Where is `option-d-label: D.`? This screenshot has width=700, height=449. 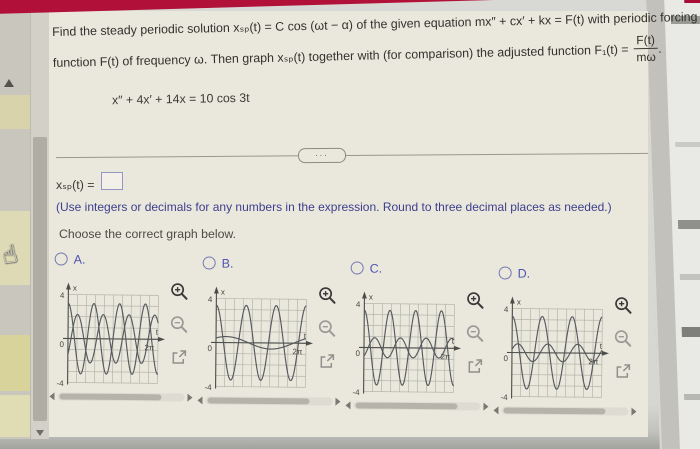 option-d-label: D. is located at coordinates (524, 273).